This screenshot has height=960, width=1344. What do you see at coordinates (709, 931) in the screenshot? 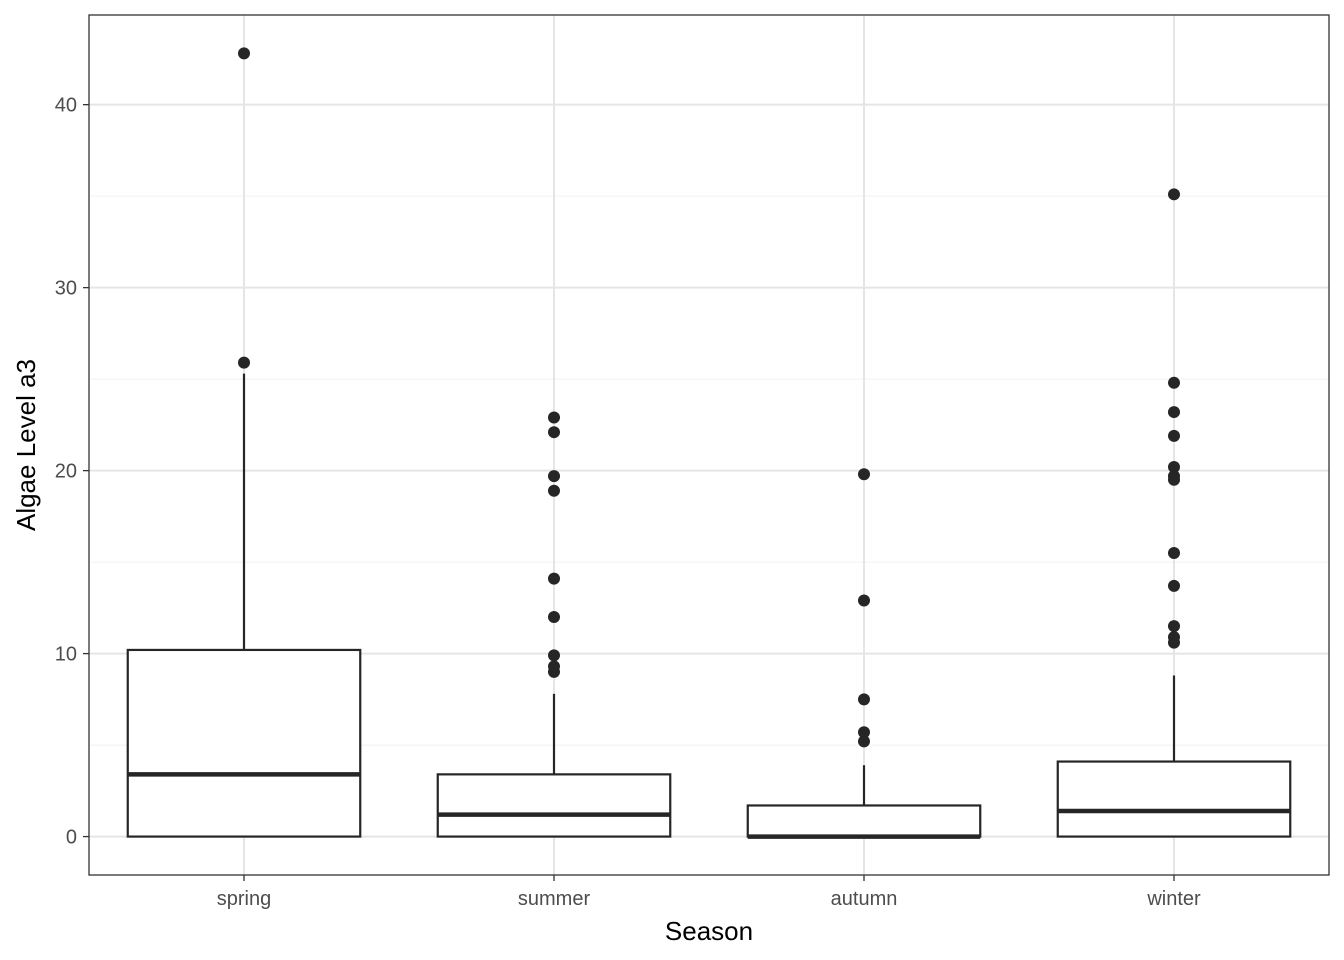
I see `x-axis-title: Season` at bounding box center [709, 931].